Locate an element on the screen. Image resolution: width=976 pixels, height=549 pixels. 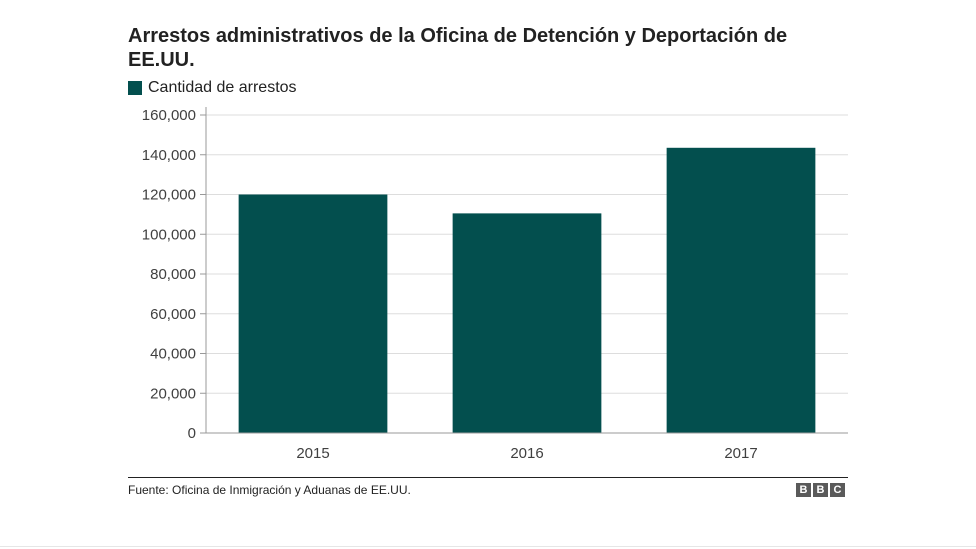
bar-2017 is located at coordinates (741, 290).